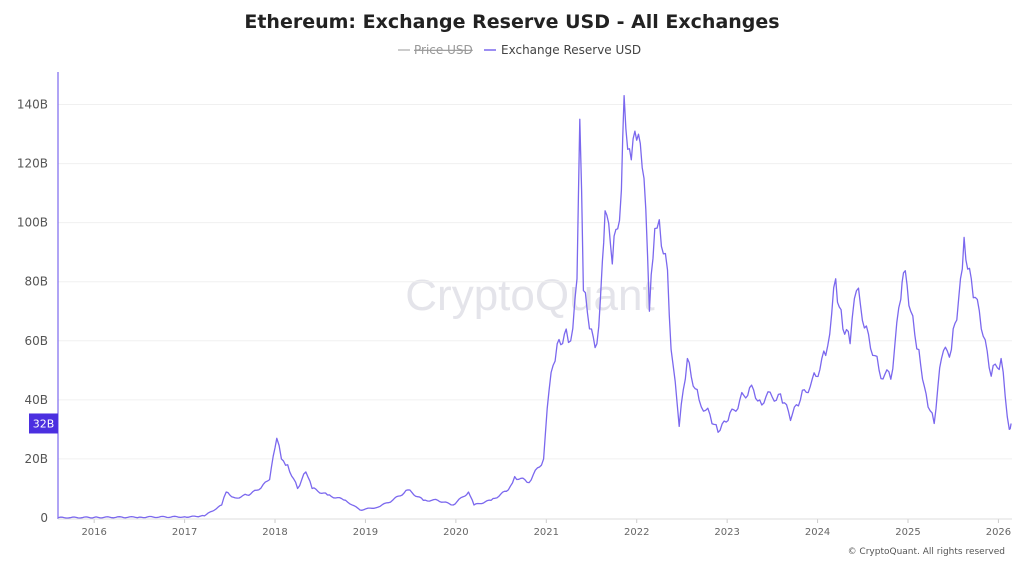  Describe the element at coordinates (36, 341) in the screenshot. I see `y-tick-label: 60B` at that location.